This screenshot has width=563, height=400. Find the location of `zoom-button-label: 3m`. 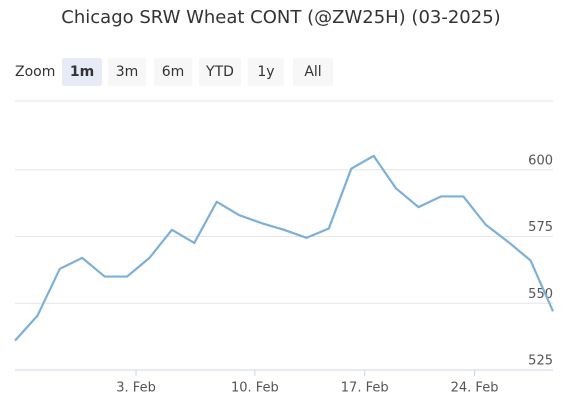

zoom-button-label: 3m is located at coordinates (127, 72).